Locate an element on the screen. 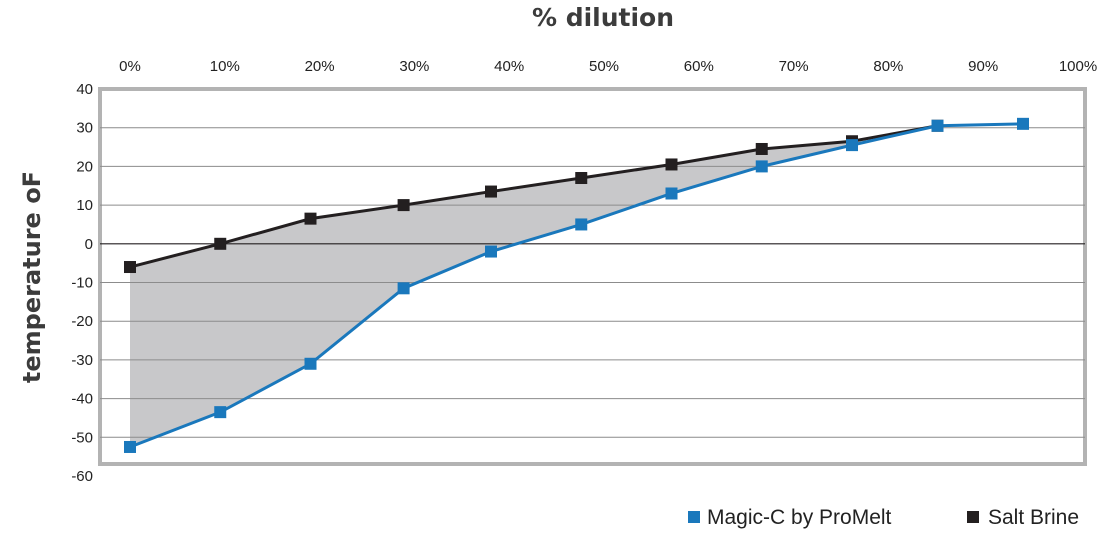  y-tick-label: -10 is located at coordinates (82, 283).